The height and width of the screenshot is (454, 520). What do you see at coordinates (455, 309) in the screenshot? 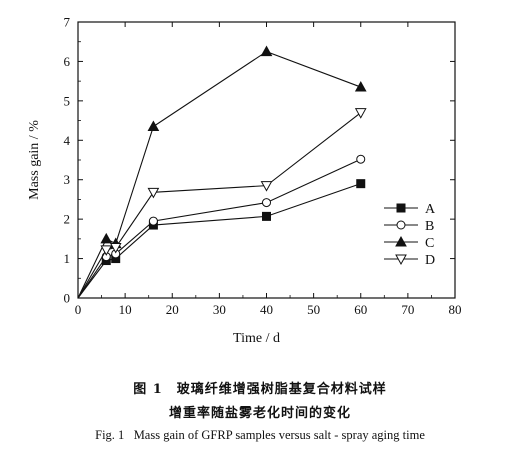
I see `x-tick-label: 80` at bounding box center [455, 309].